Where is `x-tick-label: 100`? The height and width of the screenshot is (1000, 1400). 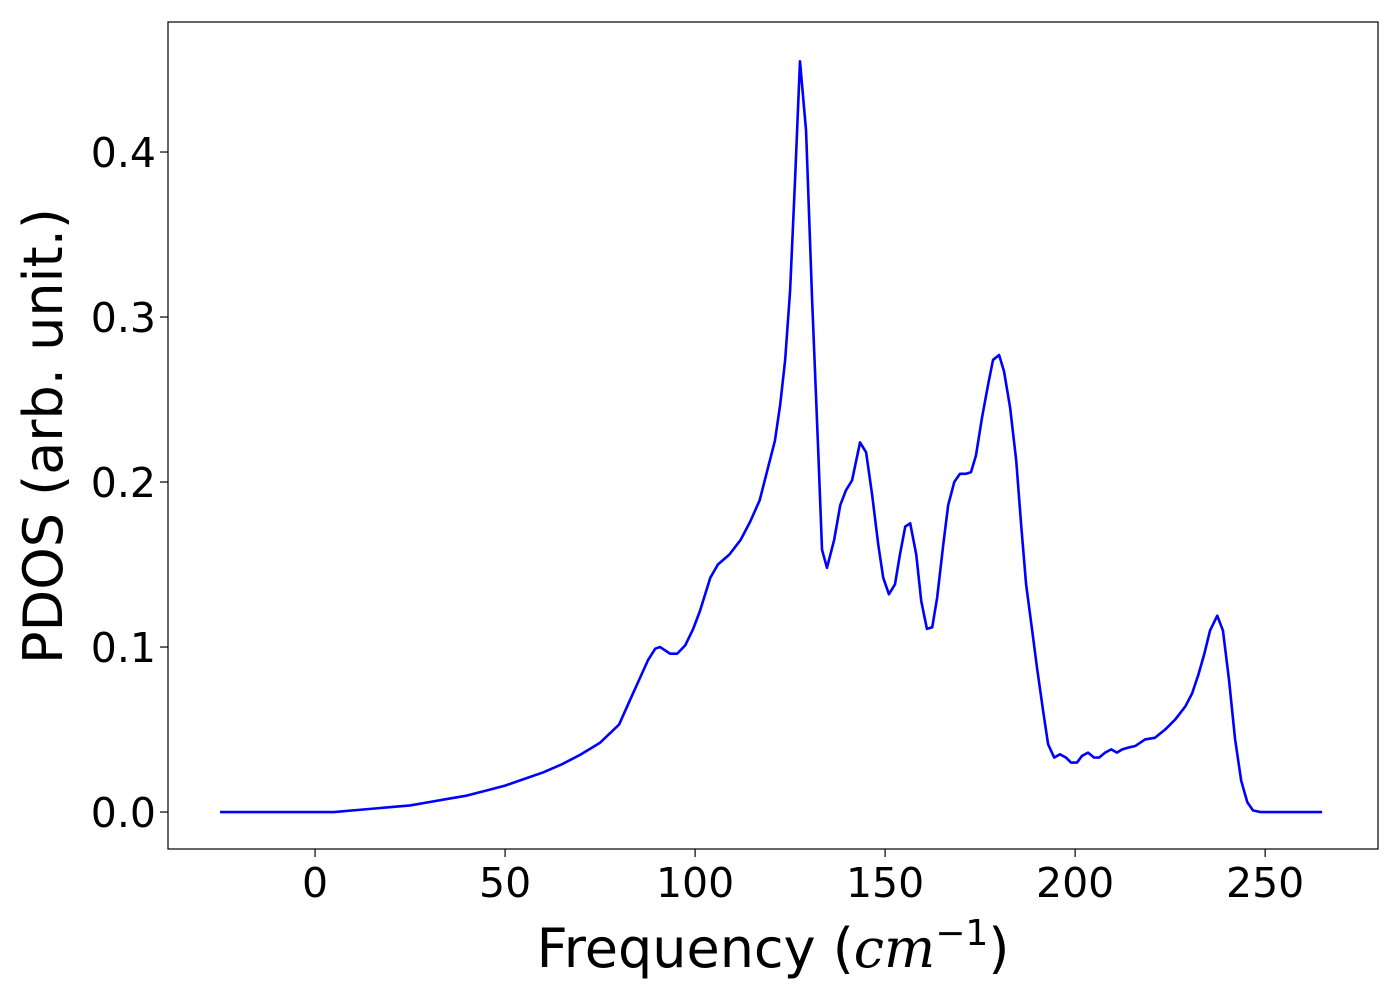 x-tick-label: 100 is located at coordinates (695, 883).